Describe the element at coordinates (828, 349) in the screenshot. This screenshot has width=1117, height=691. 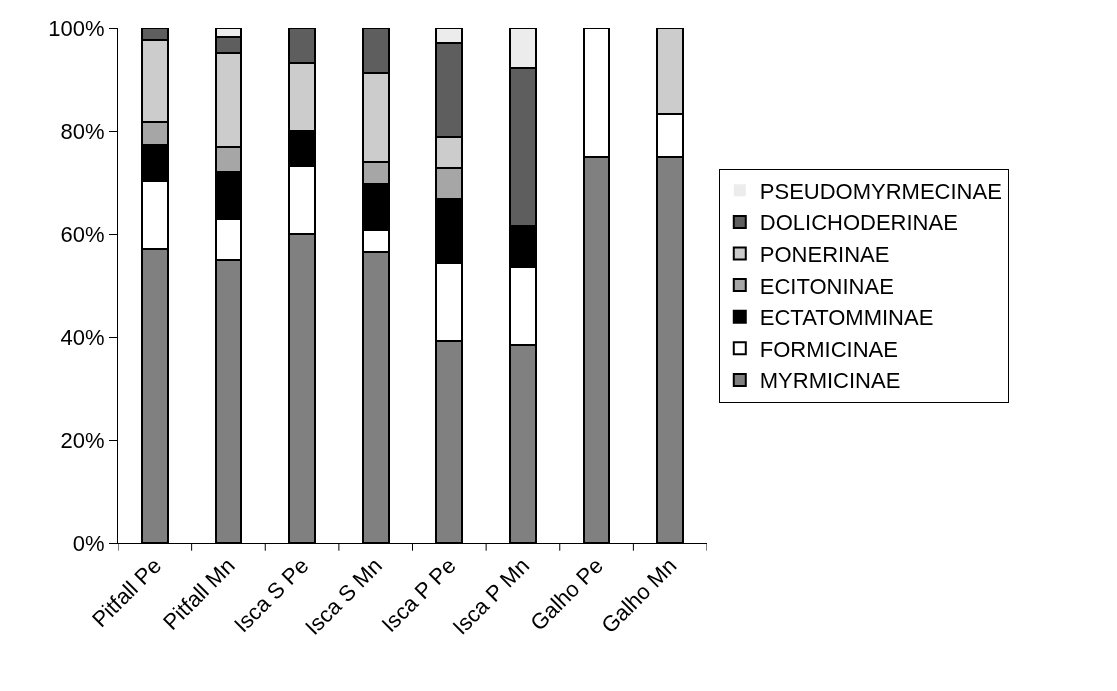
I see `legend-label: FORMICINAE` at that location.